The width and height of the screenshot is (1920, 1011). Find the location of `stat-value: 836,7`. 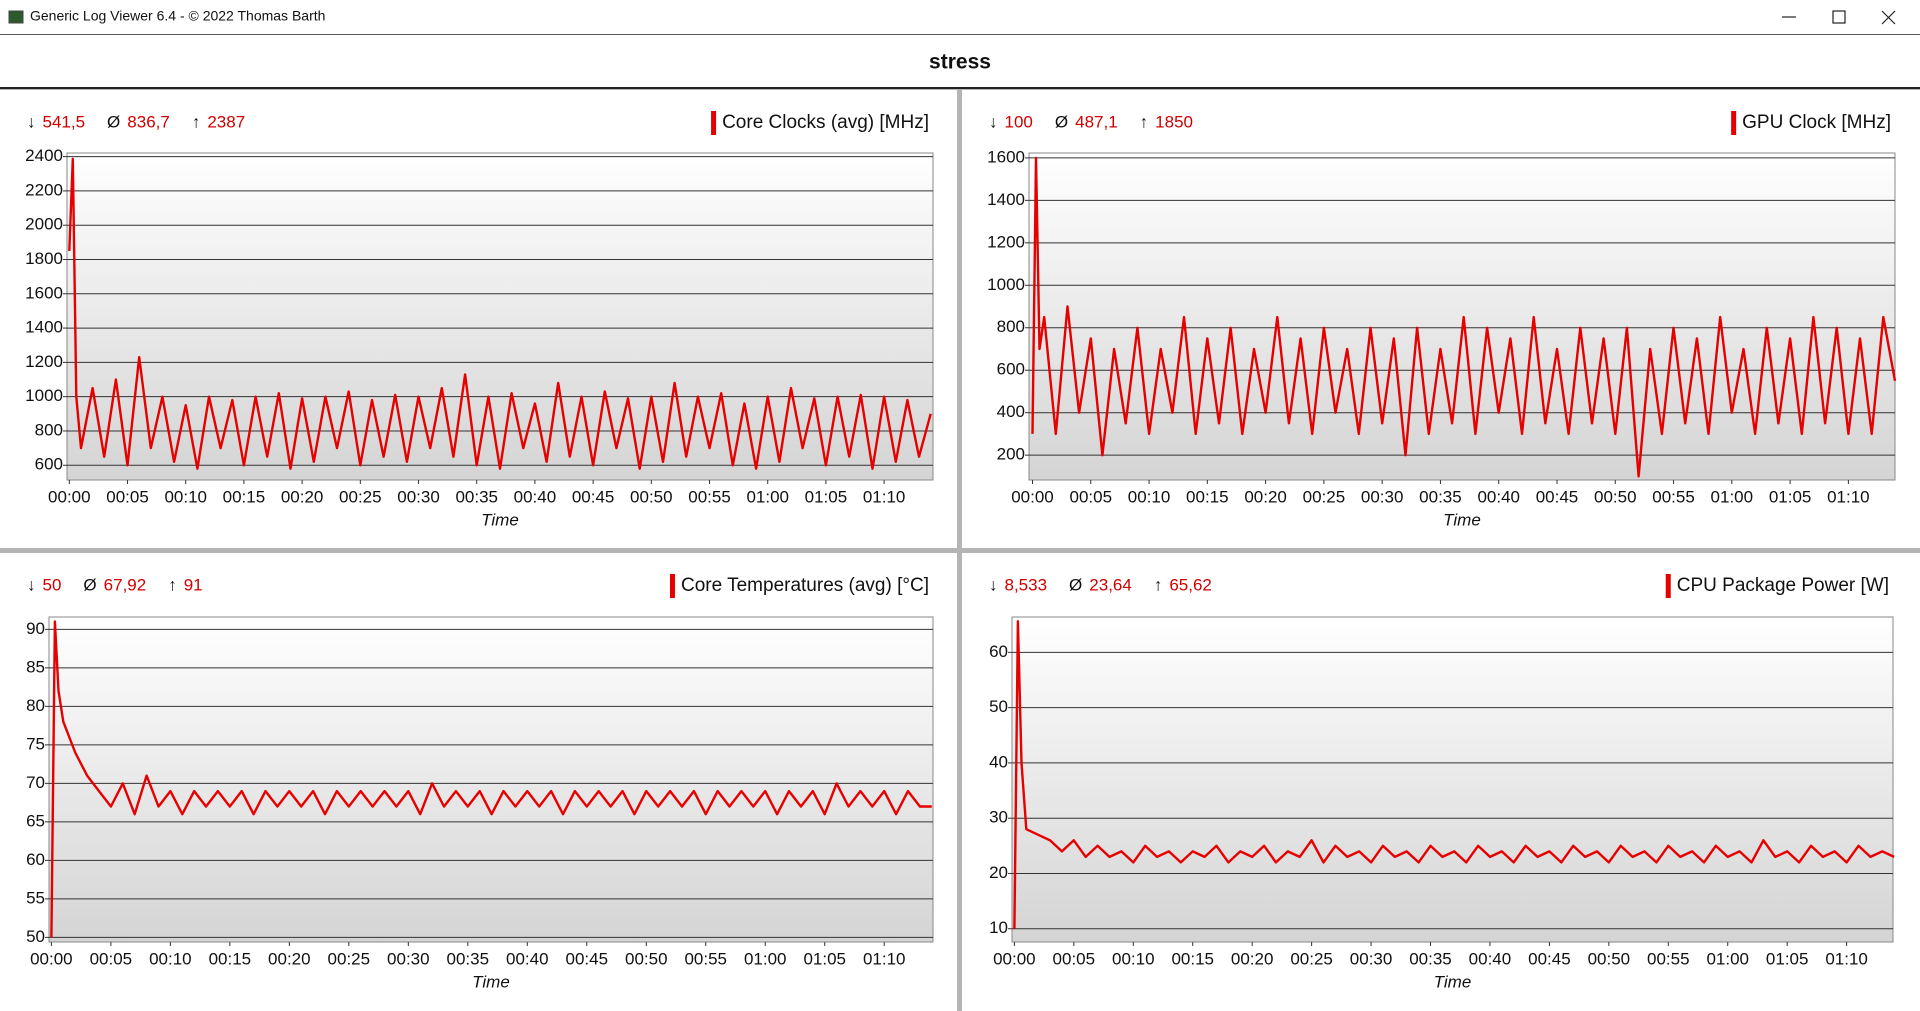

stat-value: 836,7 is located at coordinates (148, 121).